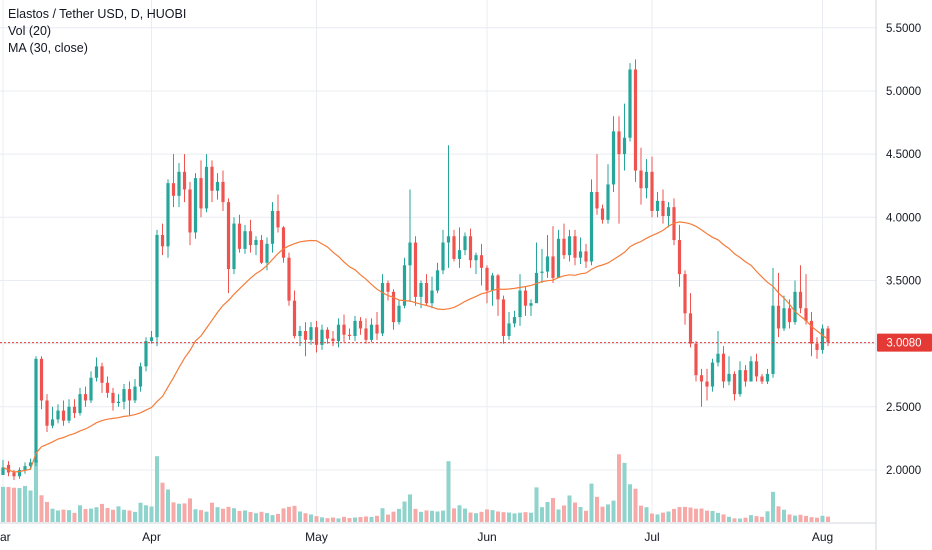  Describe the element at coordinates (97, 14) in the screenshot. I see `symbol-title: Elastos / Tether USD, D, HUOBI` at that location.